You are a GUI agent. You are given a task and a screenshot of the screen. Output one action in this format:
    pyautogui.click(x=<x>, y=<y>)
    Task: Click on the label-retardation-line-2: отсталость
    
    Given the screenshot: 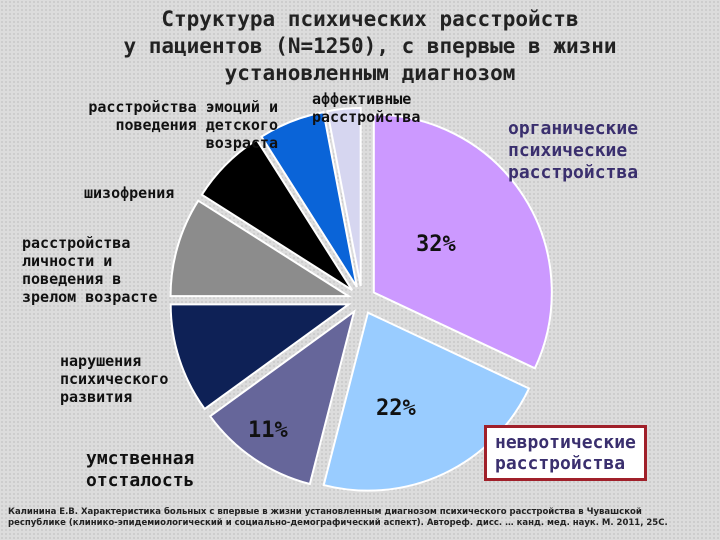 What is the action you would take?
    pyautogui.click(x=140, y=480)
    